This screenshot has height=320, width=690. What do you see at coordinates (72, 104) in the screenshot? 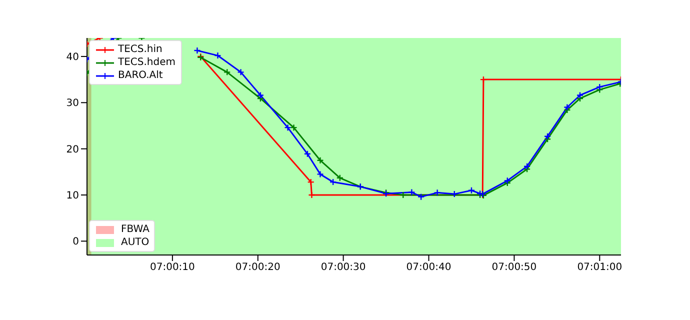
I see `y-tick-label: 30` at bounding box center [72, 104].